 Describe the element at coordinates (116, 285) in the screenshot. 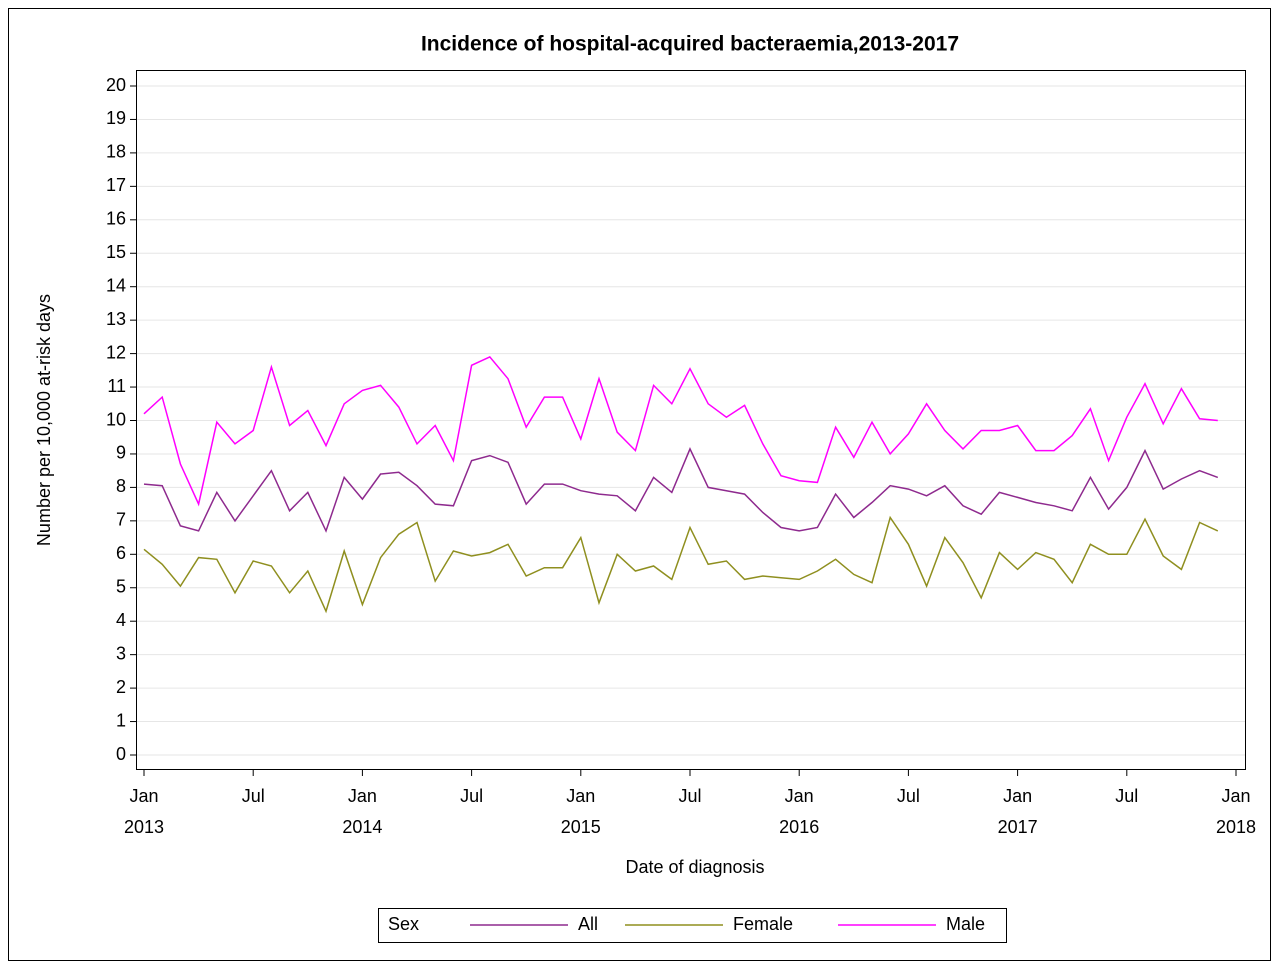

I see `y-tick-label: 14` at that location.